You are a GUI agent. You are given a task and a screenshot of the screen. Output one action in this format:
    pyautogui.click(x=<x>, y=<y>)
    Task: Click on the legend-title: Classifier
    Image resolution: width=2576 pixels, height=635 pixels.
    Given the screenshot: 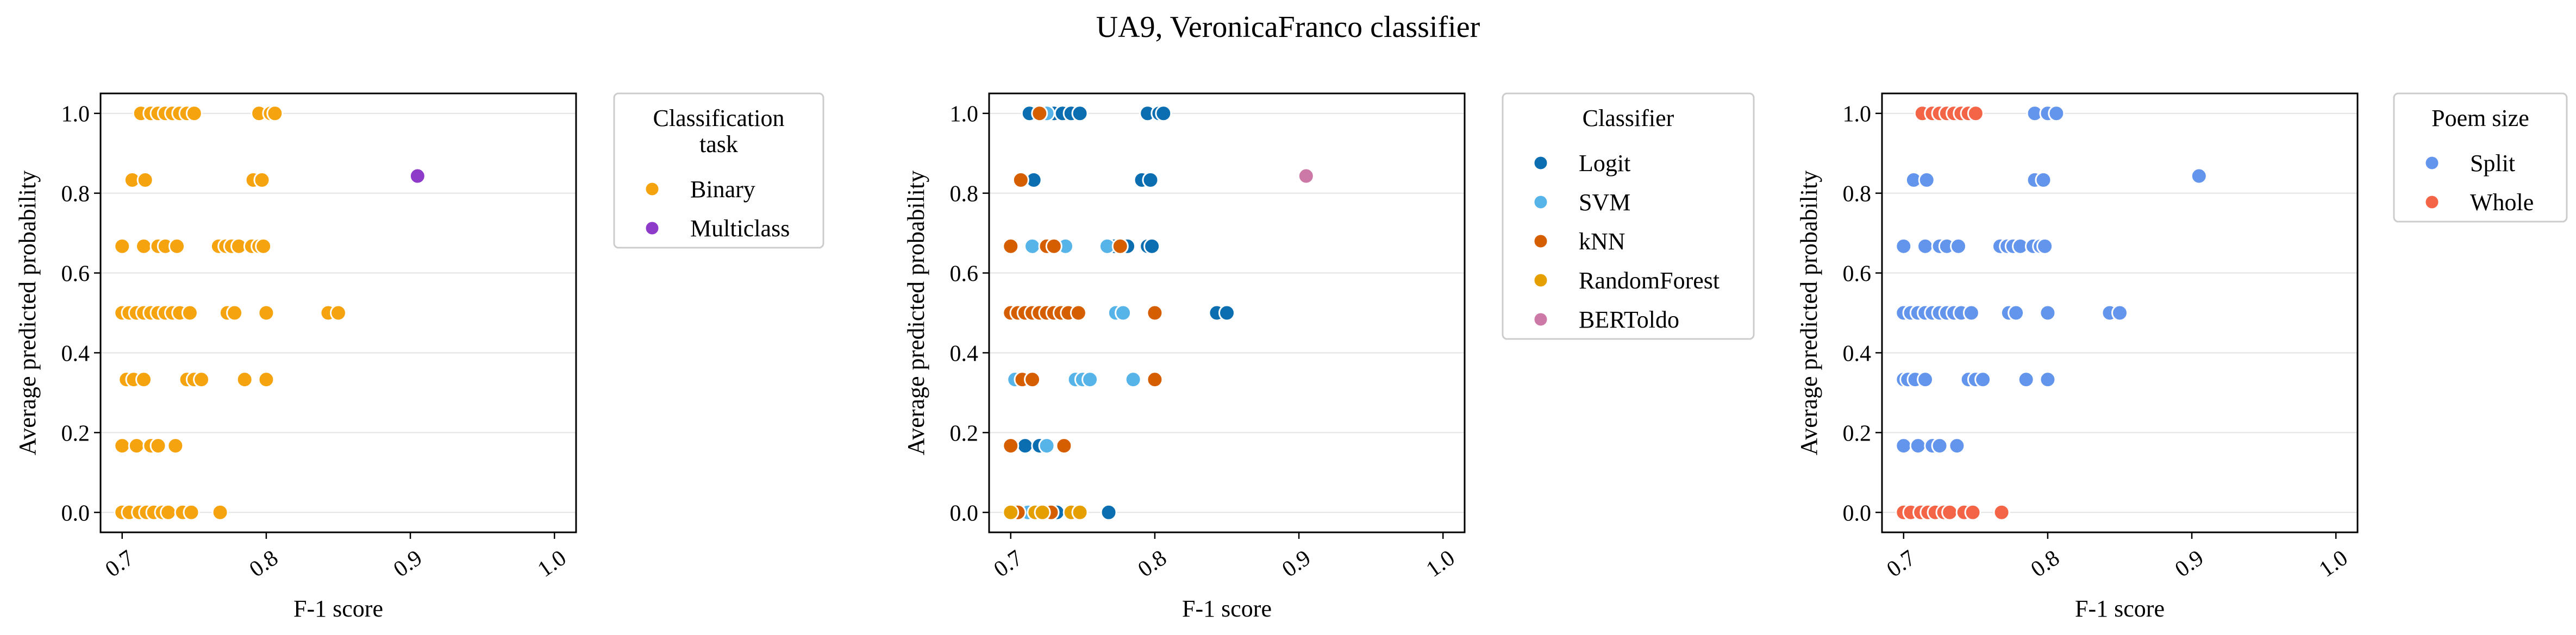 What is the action you would take?
    pyautogui.click(x=1628, y=118)
    